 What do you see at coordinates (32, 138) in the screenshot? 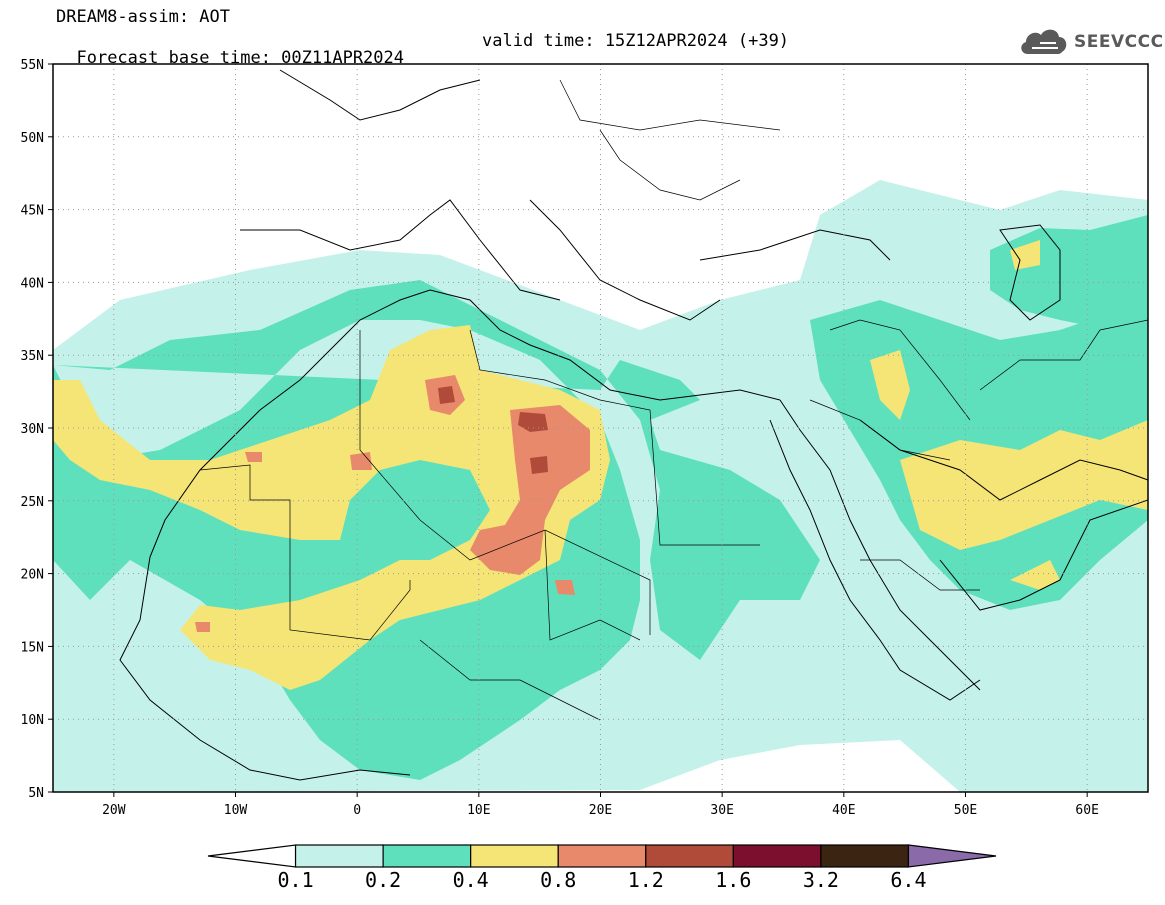
I see `lat-tick-label: 50N` at bounding box center [32, 138].